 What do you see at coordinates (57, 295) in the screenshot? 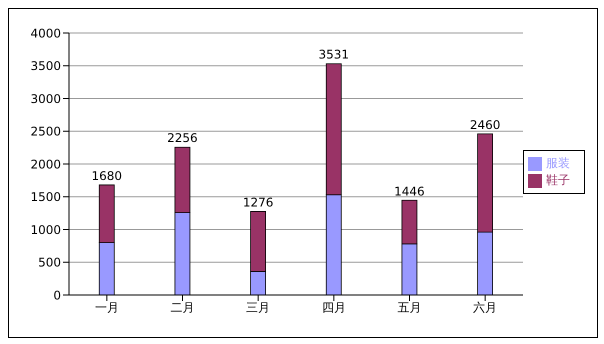
I see `y-tick-label: 0` at bounding box center [57, 295].